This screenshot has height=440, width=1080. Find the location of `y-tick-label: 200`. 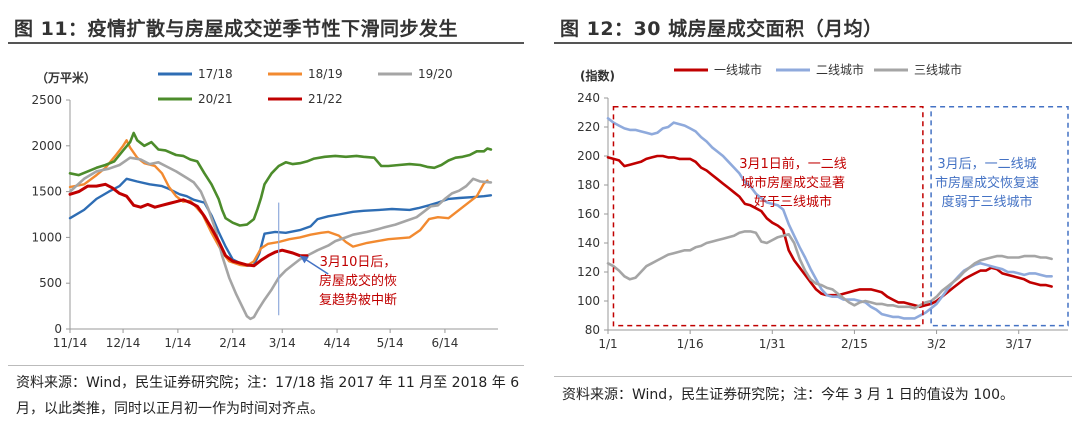

y-tick-label: 200 is located at coordinates (588, 156).